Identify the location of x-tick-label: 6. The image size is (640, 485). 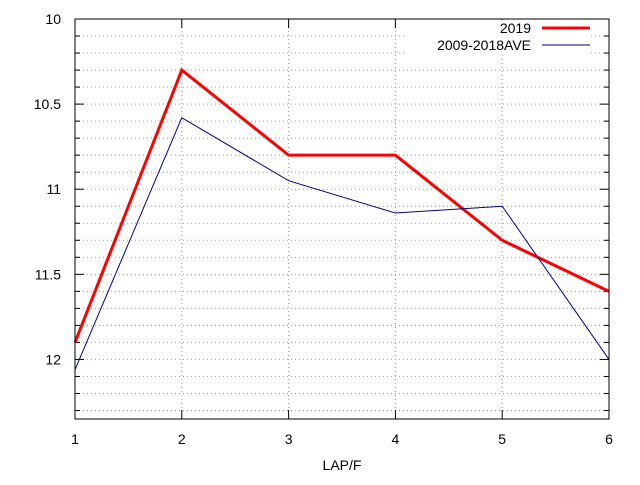
(609, 439).